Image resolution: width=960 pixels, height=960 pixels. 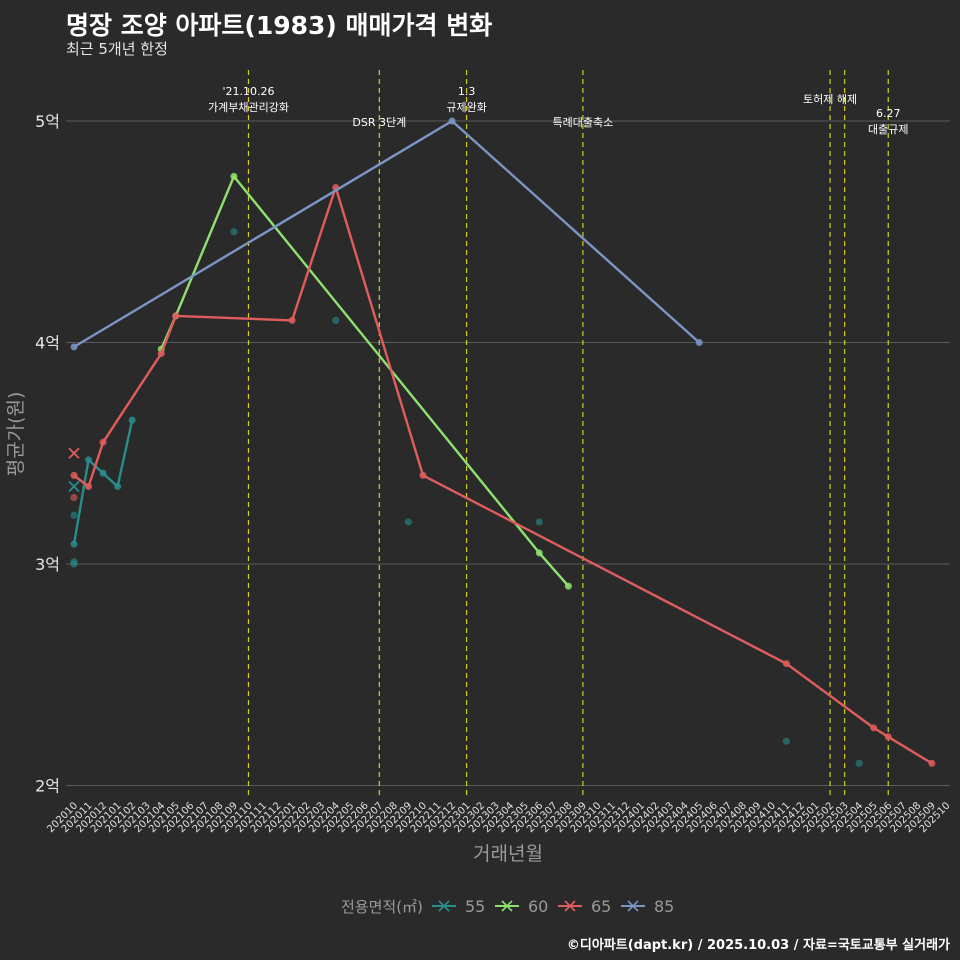 I want to click on y-tick-label: 2억, so click(x=47, y=786).